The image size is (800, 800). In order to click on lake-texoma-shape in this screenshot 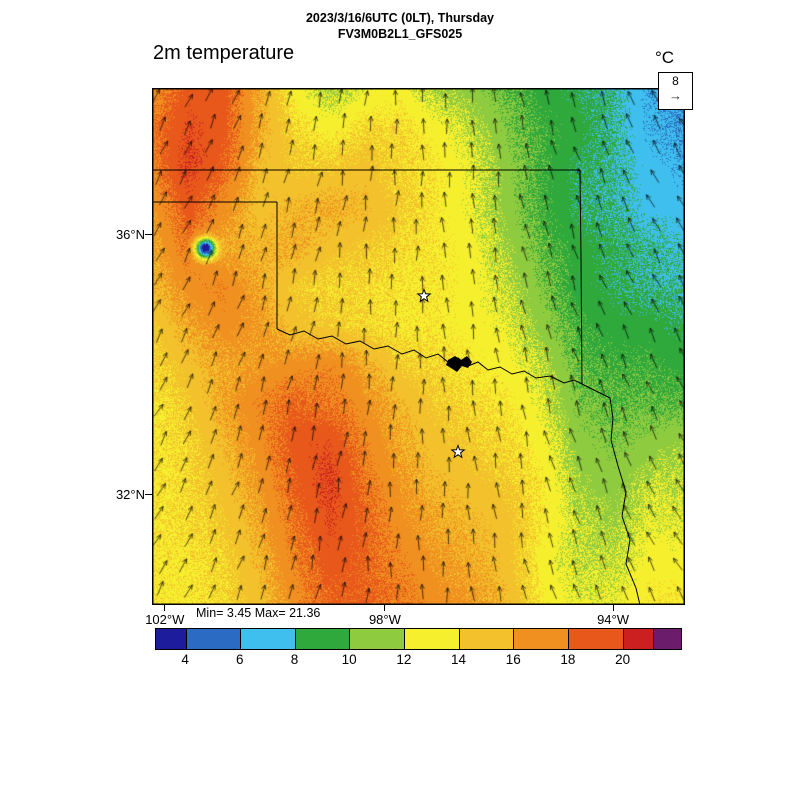, I will do `click(459, 364)`.